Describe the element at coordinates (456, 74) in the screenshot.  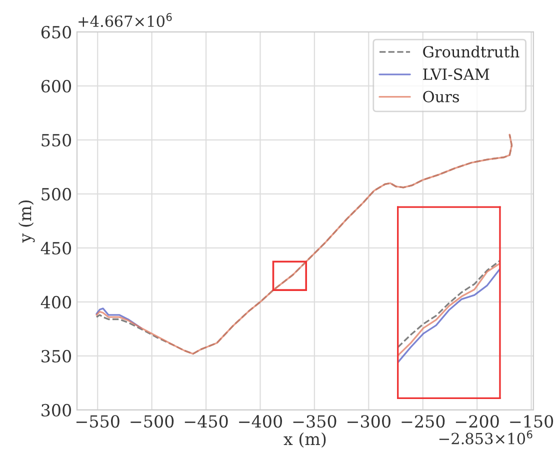
I see `legend-label: LVI-SAM` at that location.